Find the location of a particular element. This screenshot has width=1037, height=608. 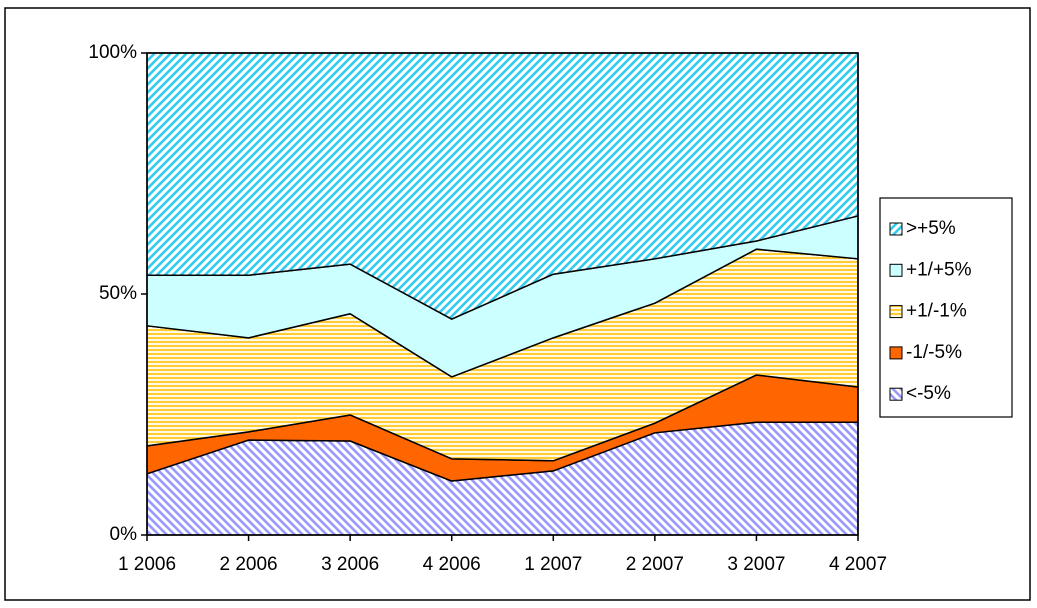

x-tick-label: 4 2006 is located at coordinates (452, 564).